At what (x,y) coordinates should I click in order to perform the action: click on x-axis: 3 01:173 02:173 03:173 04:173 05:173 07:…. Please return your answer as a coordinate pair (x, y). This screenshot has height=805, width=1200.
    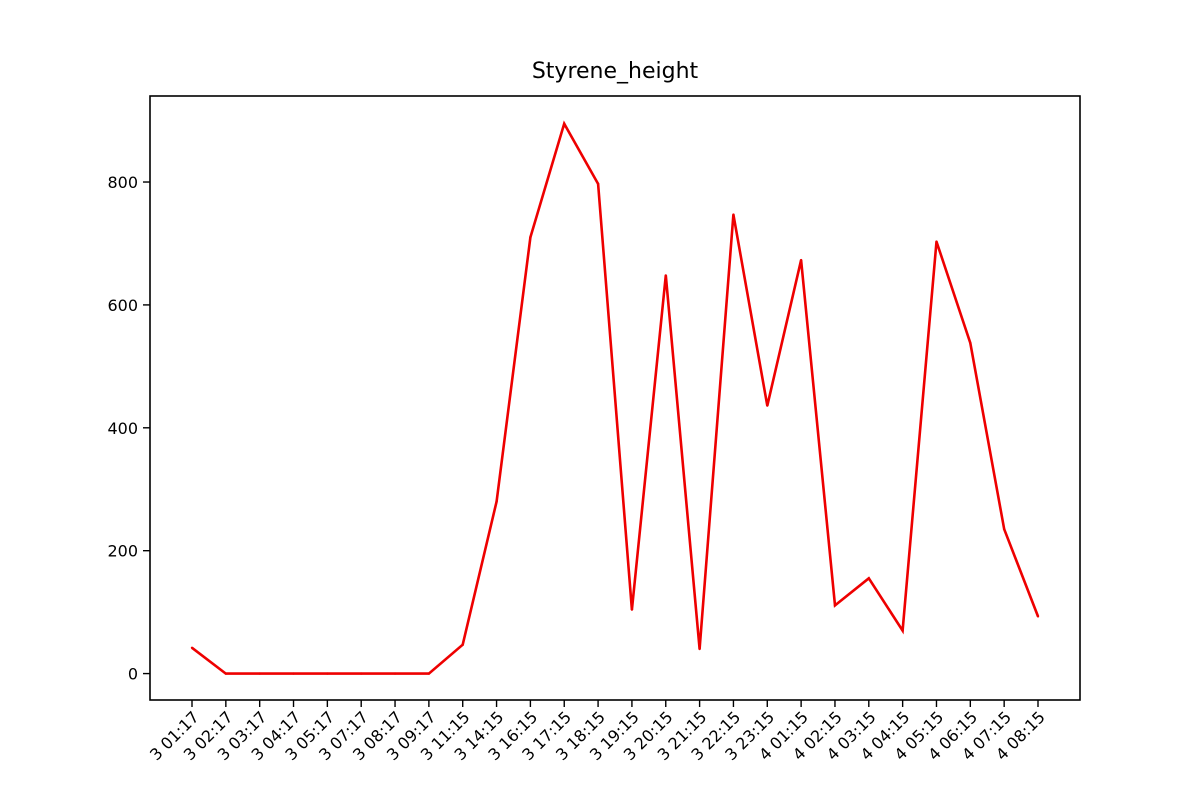
    Looking at the image, I should click on (597, 732).